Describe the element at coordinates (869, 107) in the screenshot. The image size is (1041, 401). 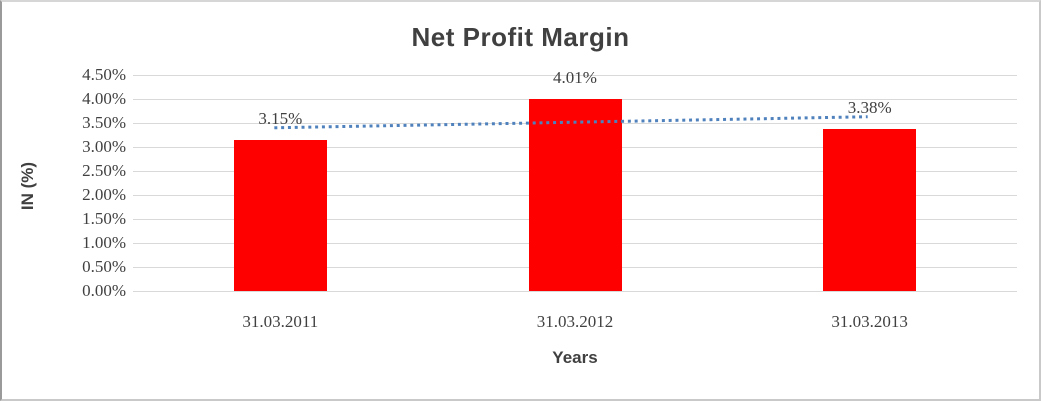
I see `data-label: 3.38%` at that location.